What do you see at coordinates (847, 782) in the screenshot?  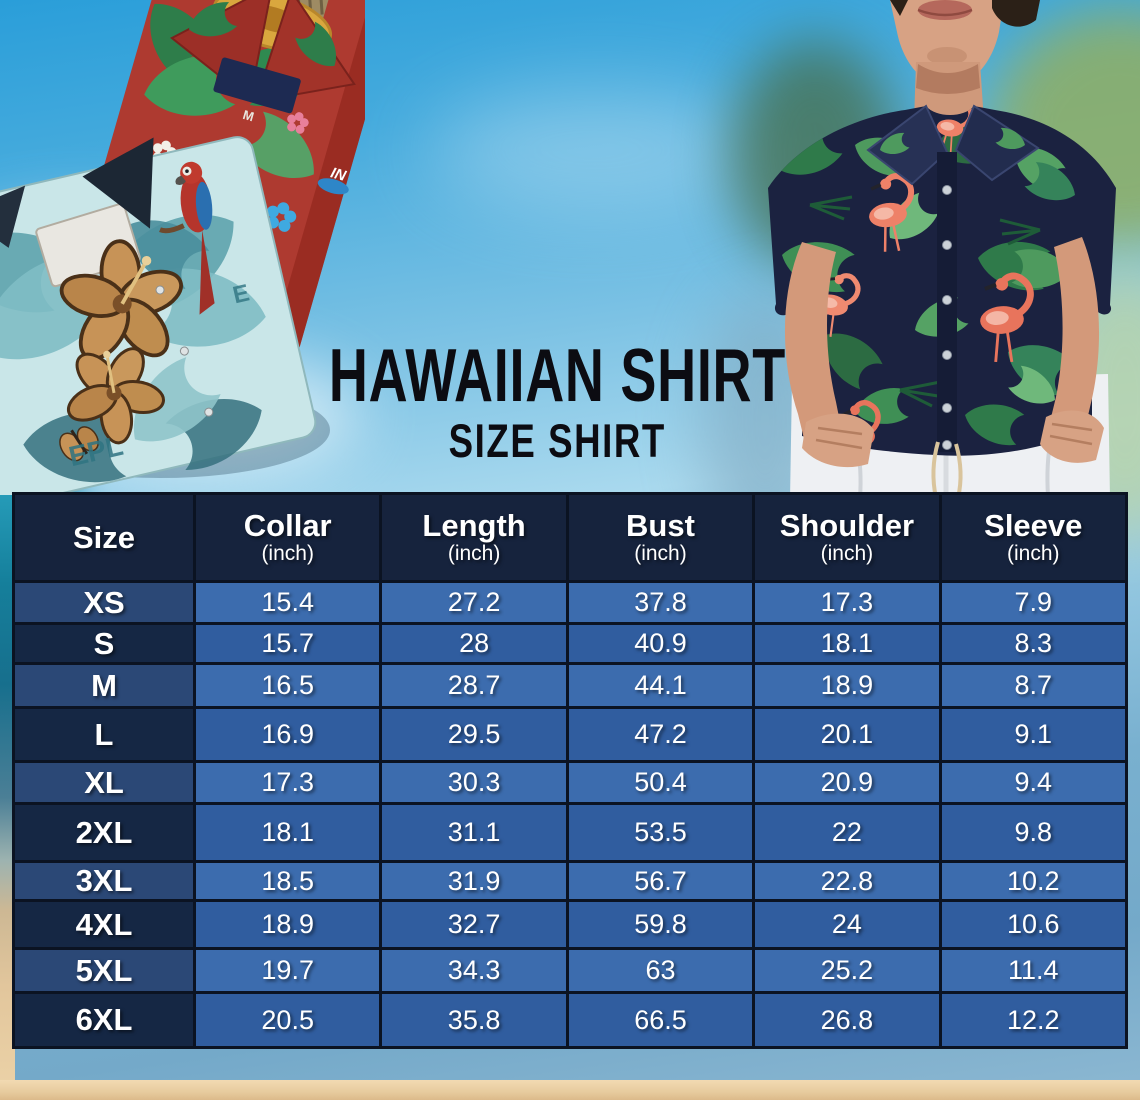 I see `value-cell: 20.9` at bounding box center [847, 782].